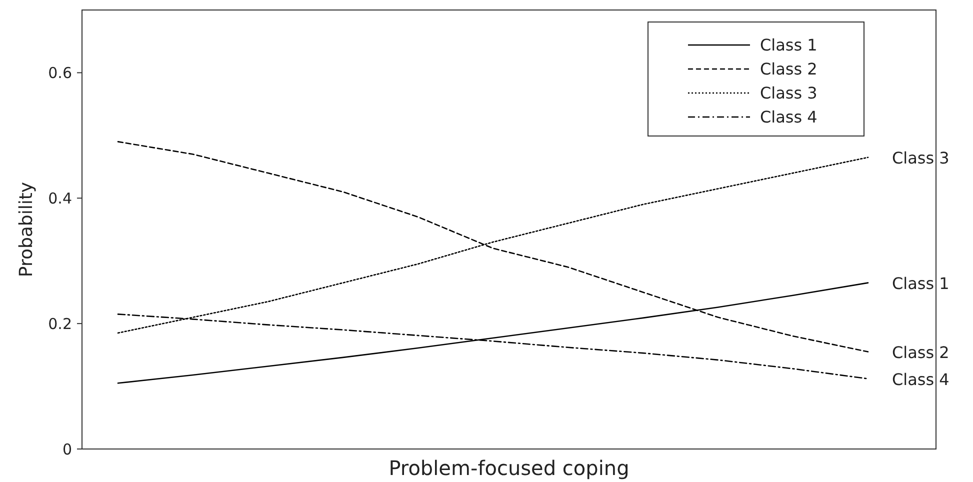 This screenshot has height=482, width=973. I want to click on legend-label: Class 2, so click(789, 69).